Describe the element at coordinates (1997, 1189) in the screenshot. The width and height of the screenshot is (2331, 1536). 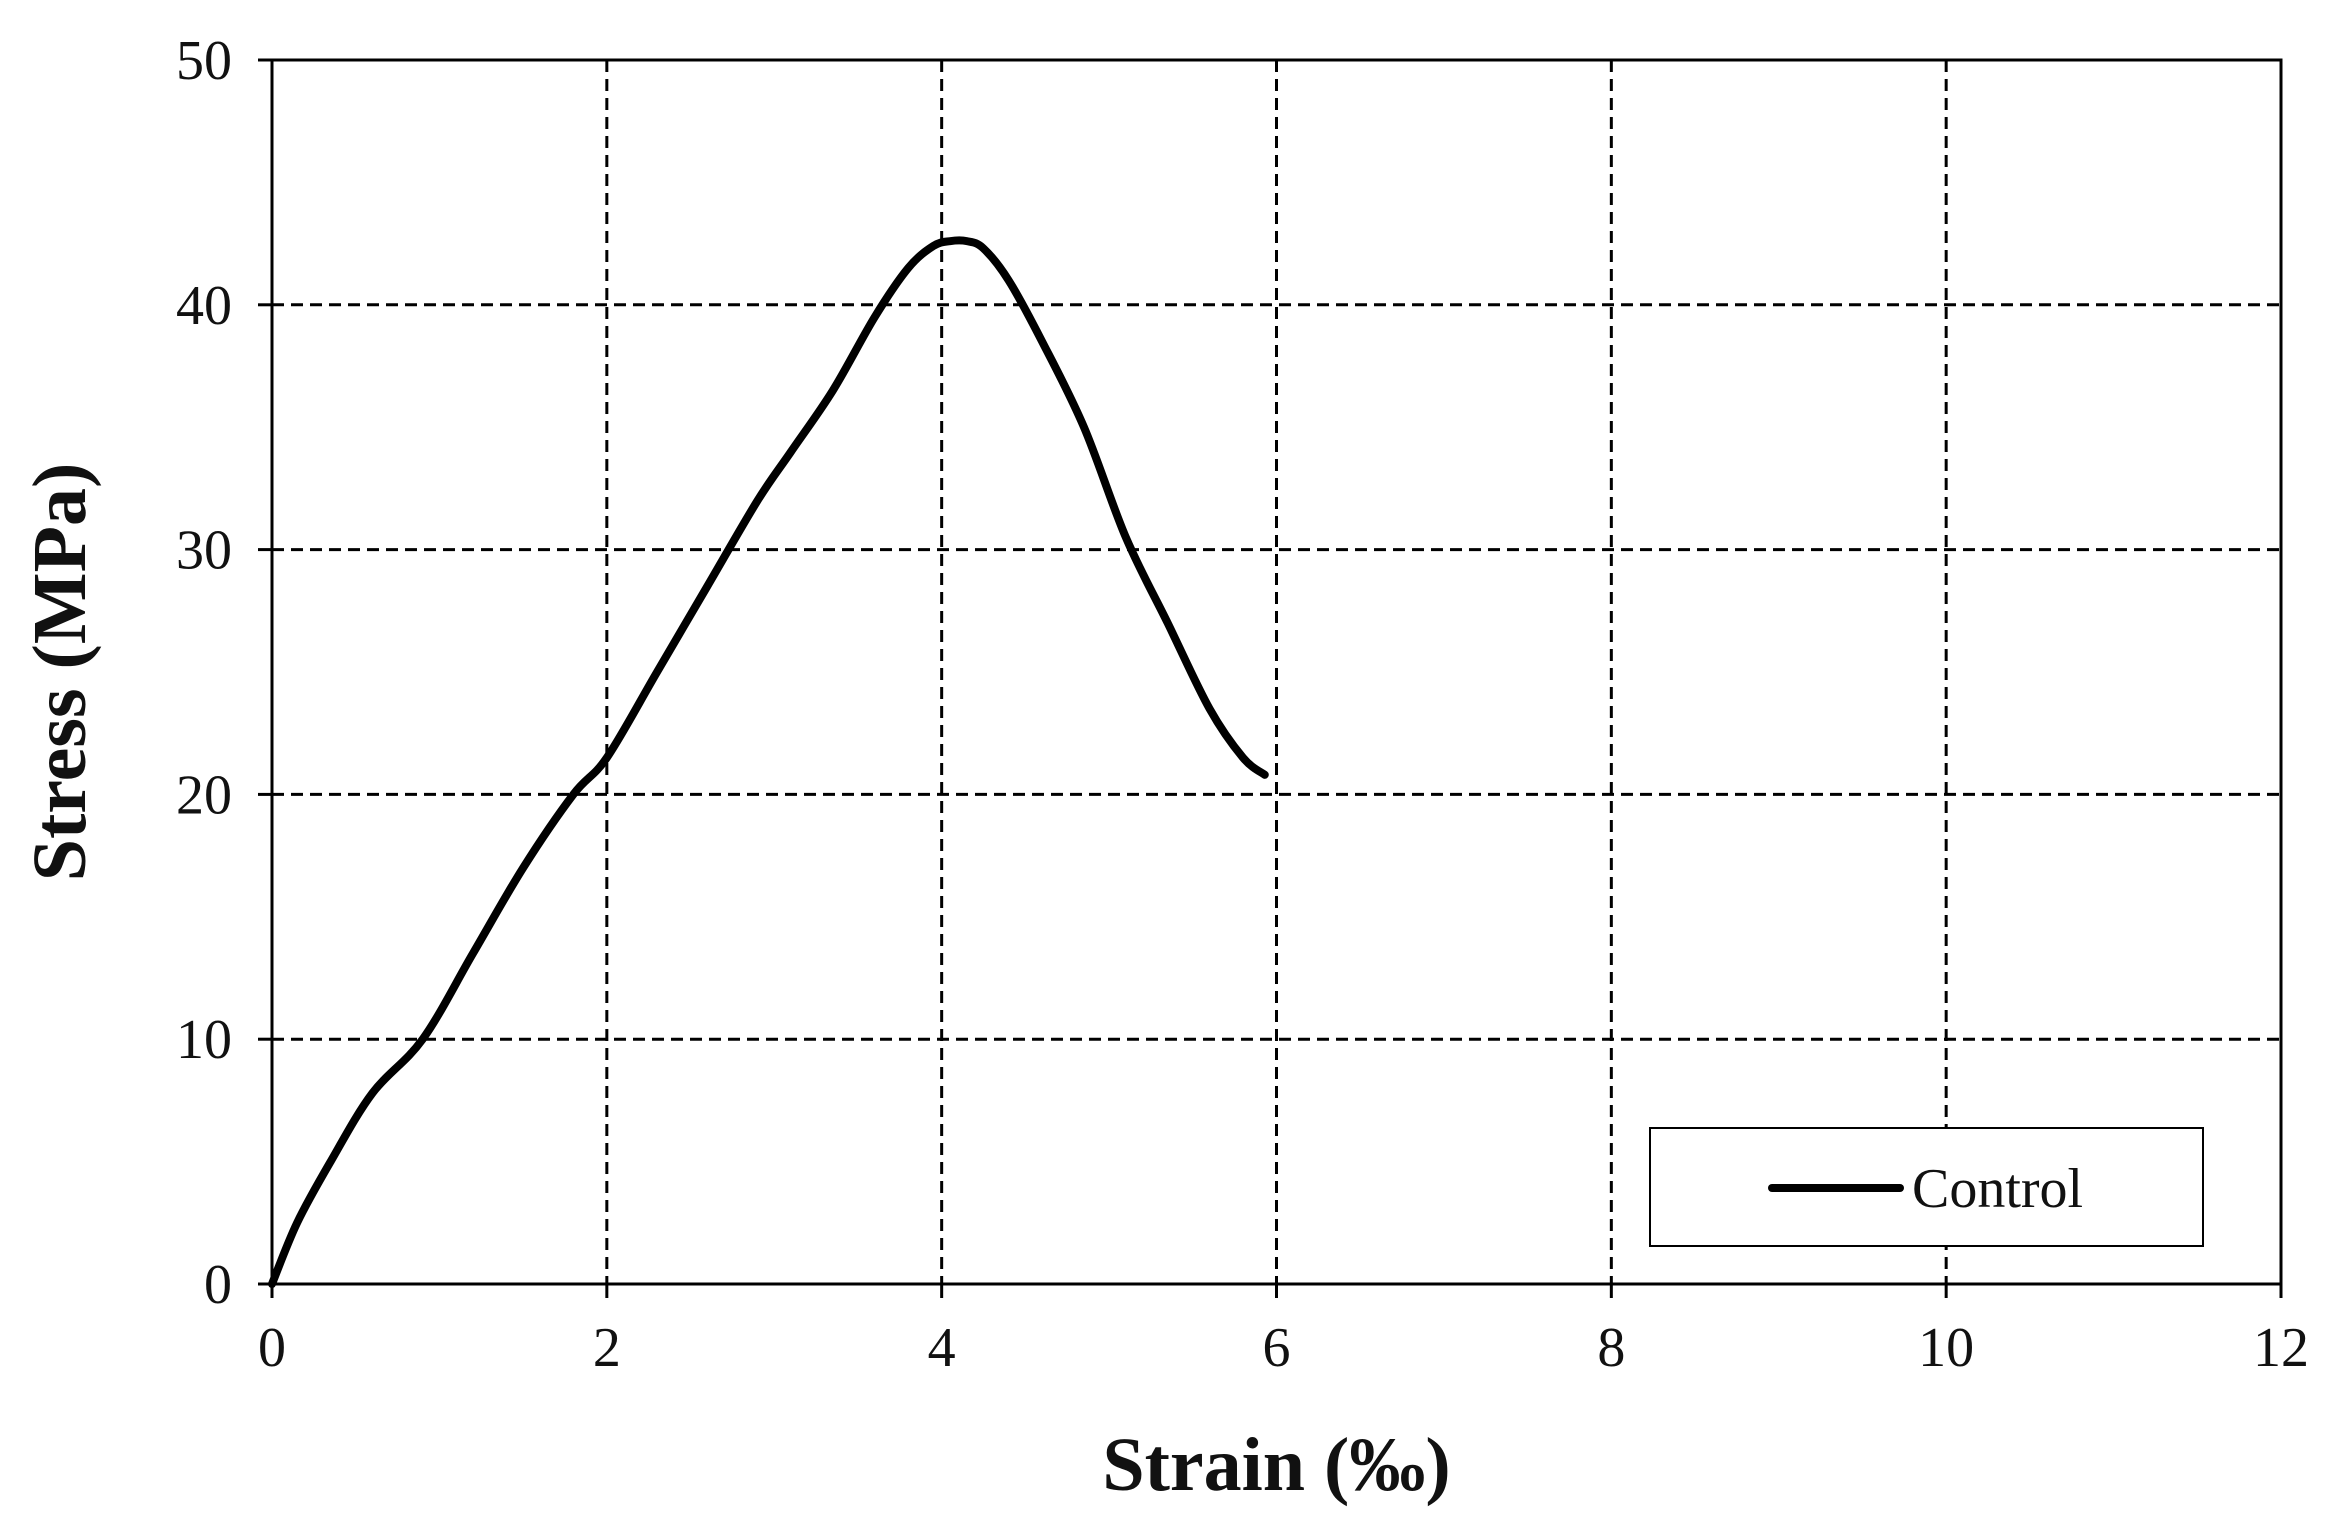
I see `legend-label-control: Control` at that location.